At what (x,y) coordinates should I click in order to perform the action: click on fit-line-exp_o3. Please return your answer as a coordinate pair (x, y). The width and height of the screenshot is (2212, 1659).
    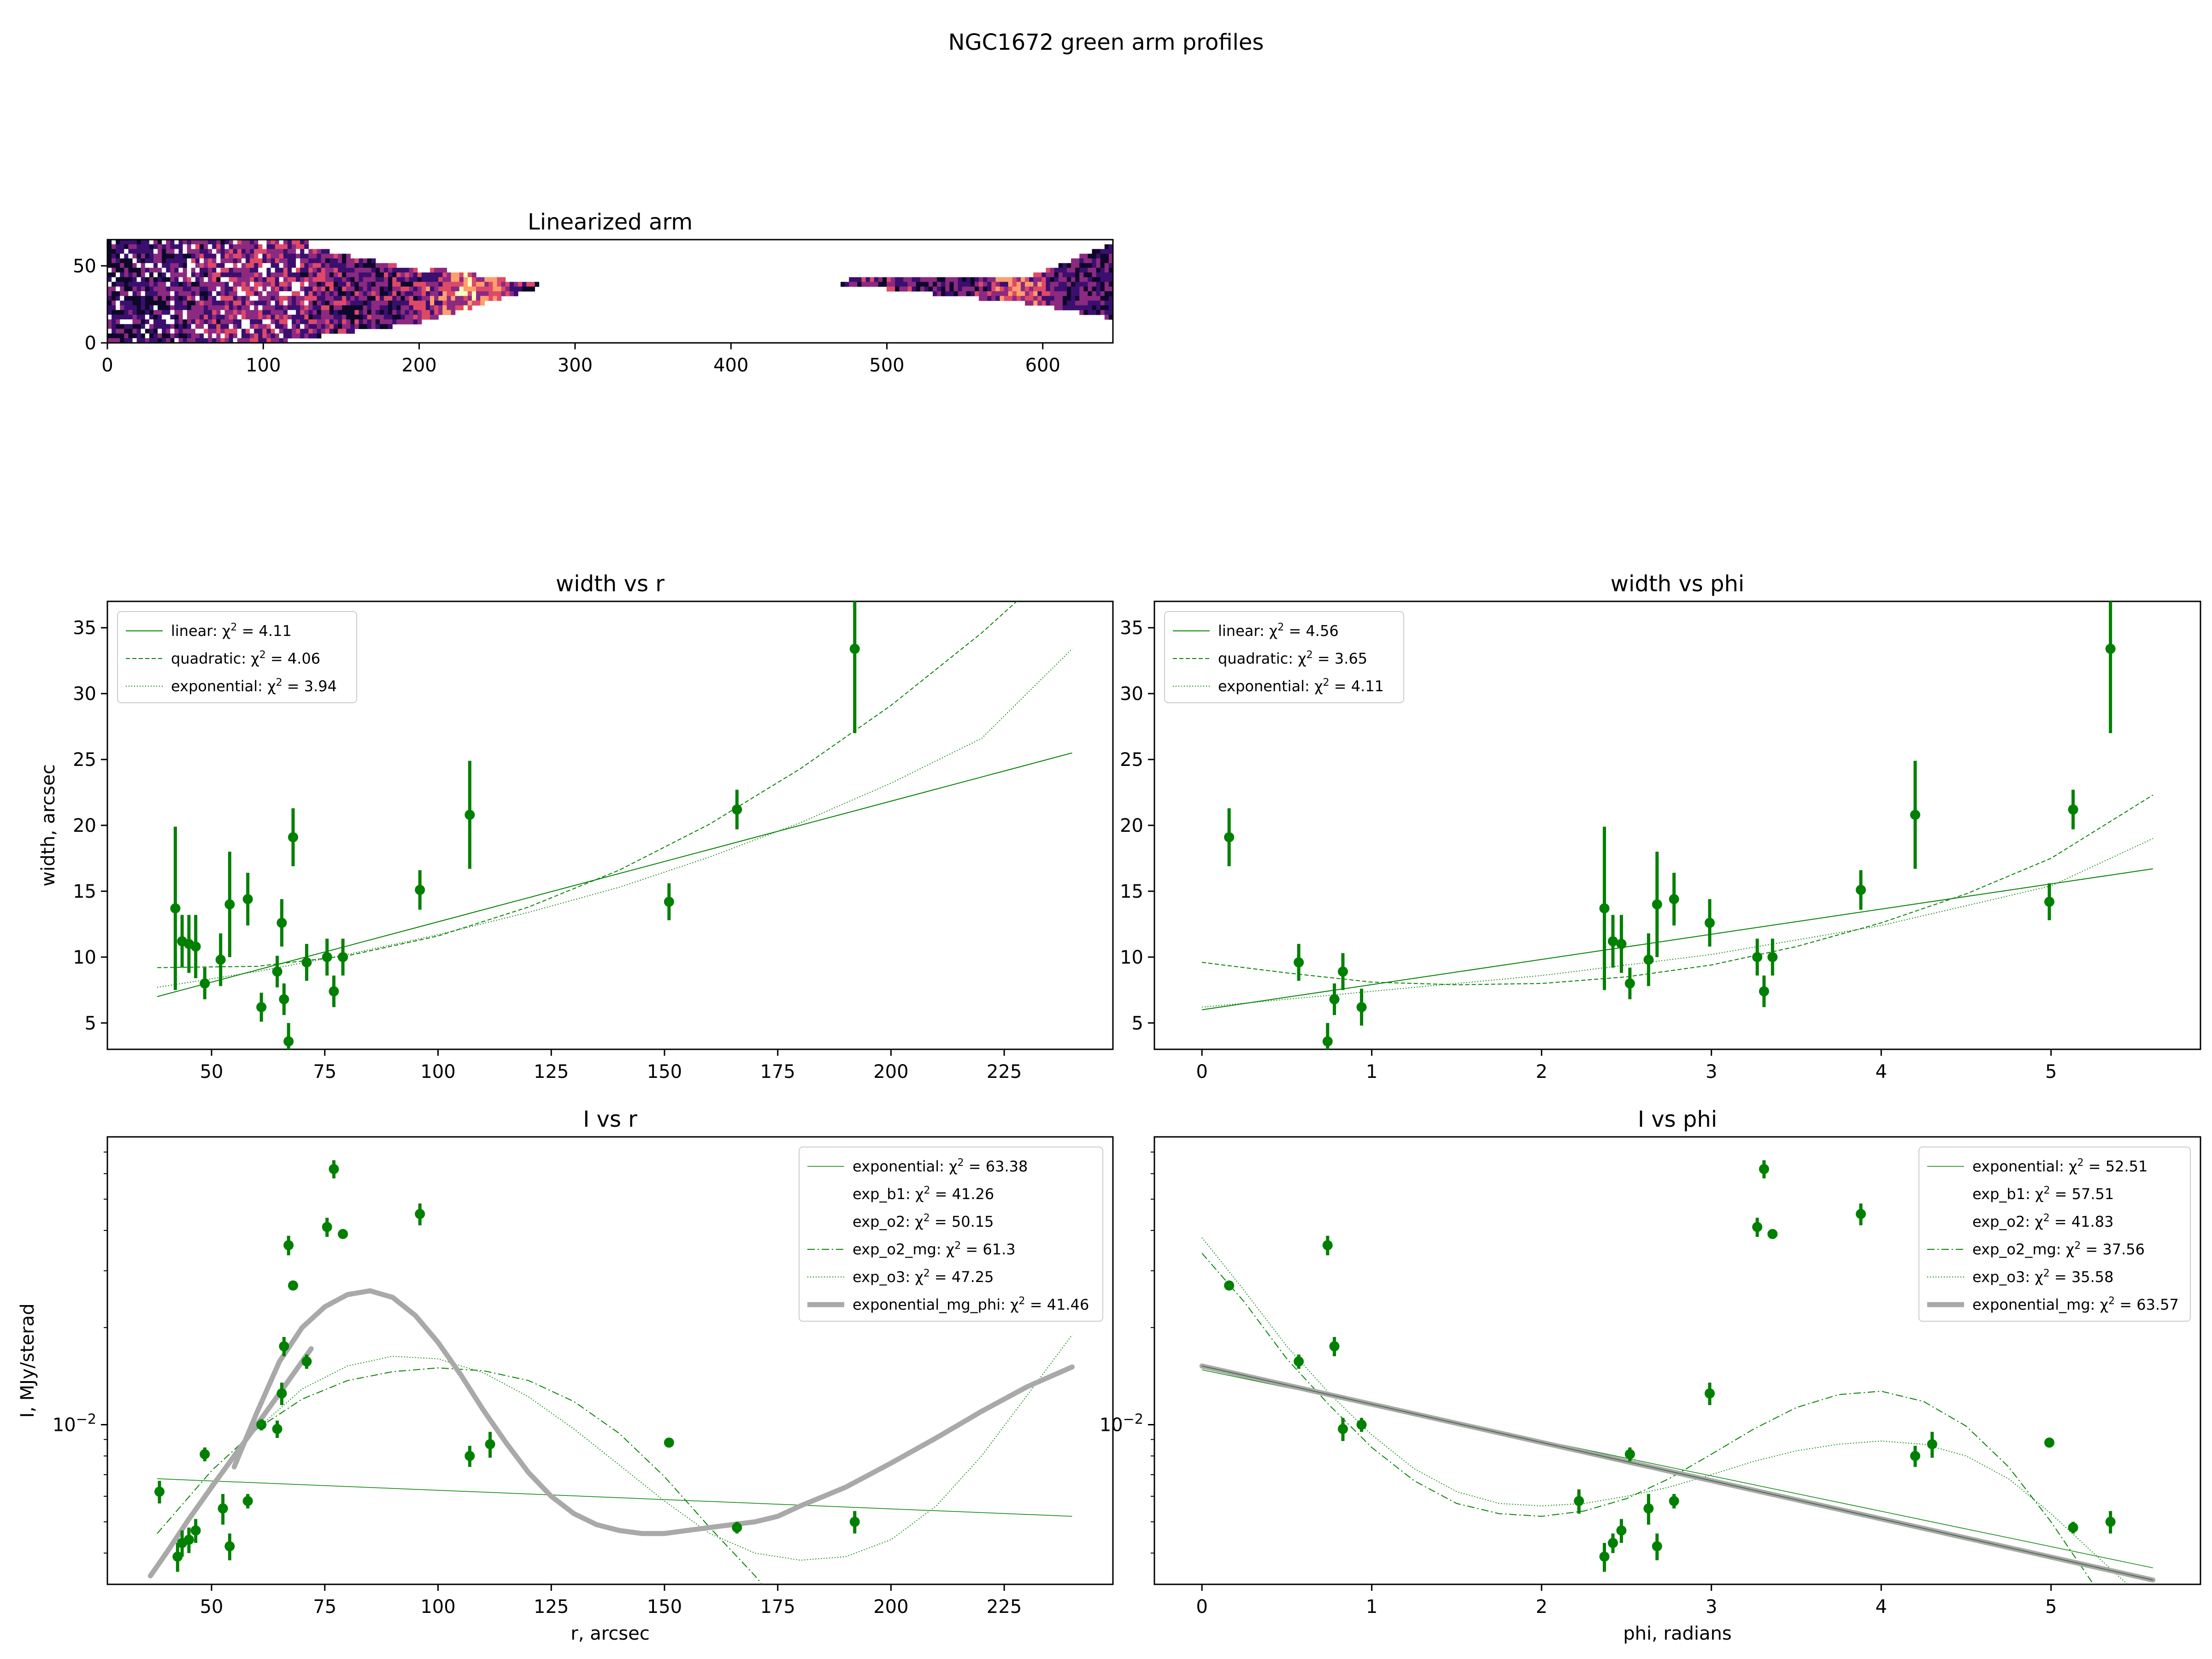
    Looking at the image, I should click on (1664, 1410).